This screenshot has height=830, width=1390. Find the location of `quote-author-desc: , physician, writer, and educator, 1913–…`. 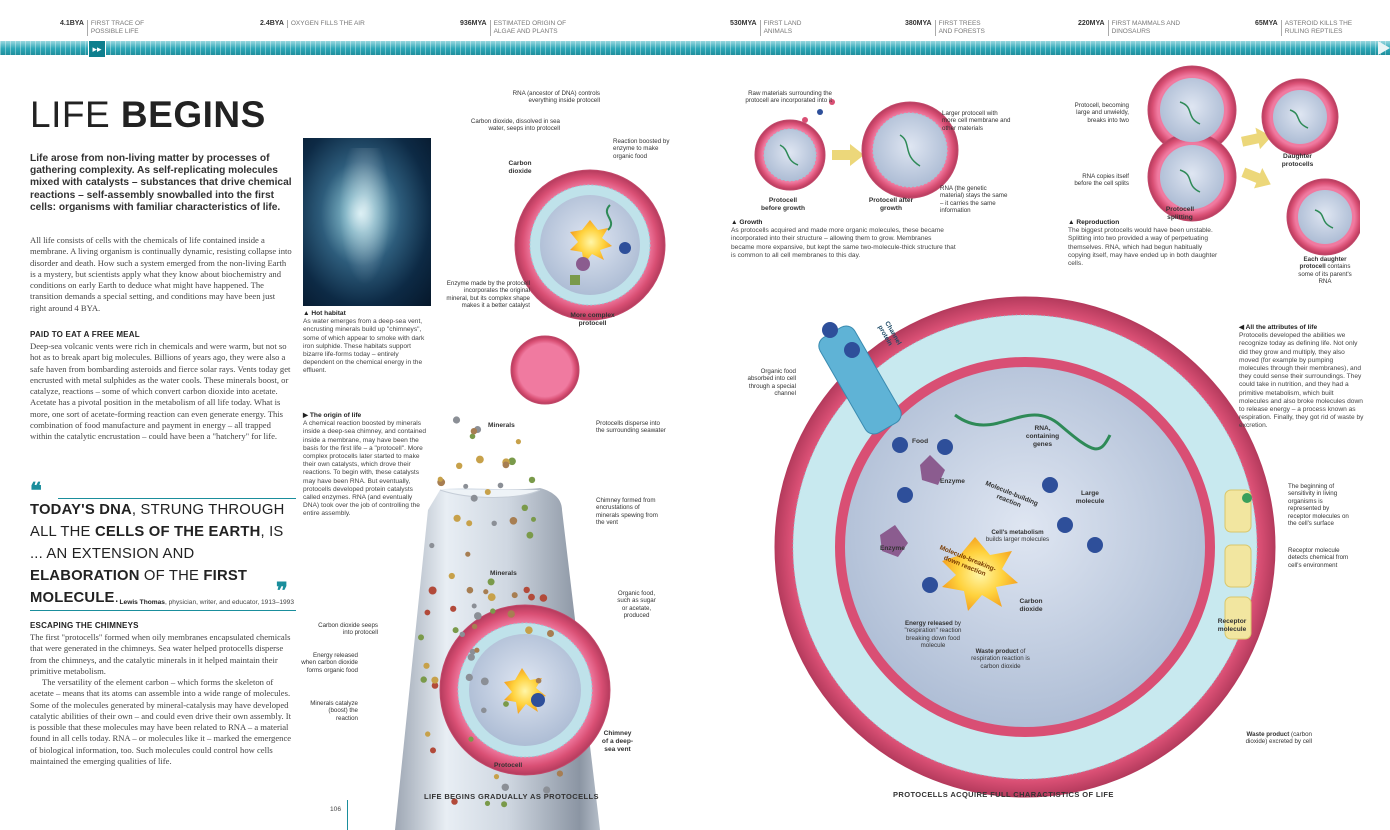

quote-author-desc: , physician, writer, and educator, 1913–… is located at coordinates (229, 602).